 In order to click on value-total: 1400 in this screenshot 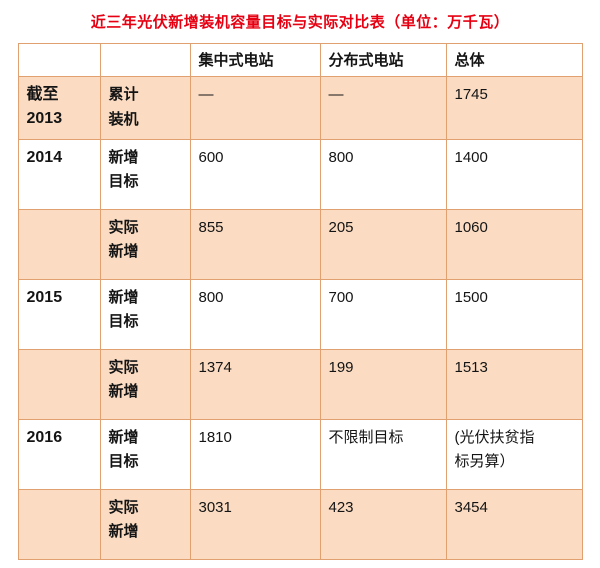, I will do `click(514, 174)`.